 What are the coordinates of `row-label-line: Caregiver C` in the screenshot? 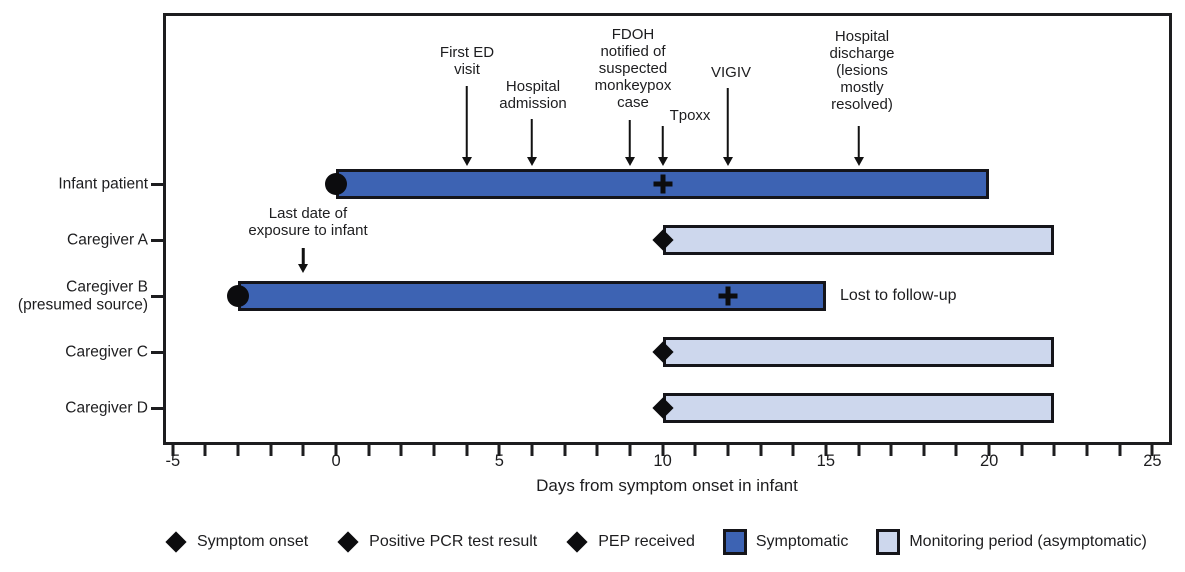 It's located at (106, 352).